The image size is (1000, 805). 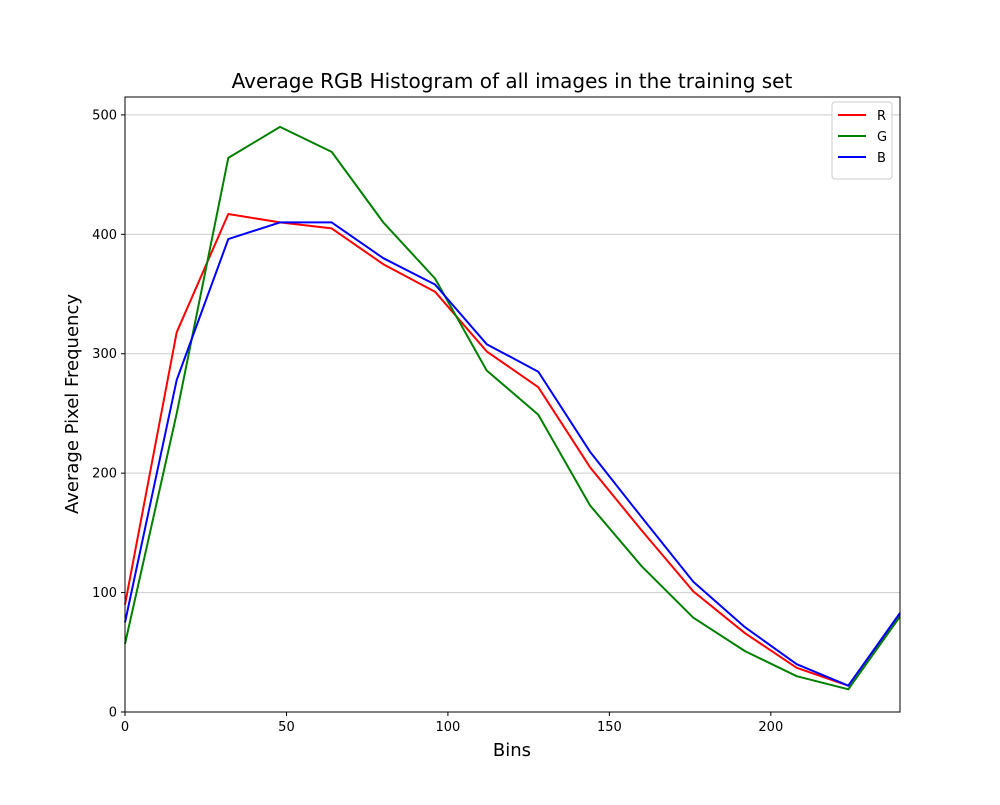 What do you see at coordinates (882, 137) in the screenshot?
I see `legend-label-g: G` at bounding box center [882, 137].